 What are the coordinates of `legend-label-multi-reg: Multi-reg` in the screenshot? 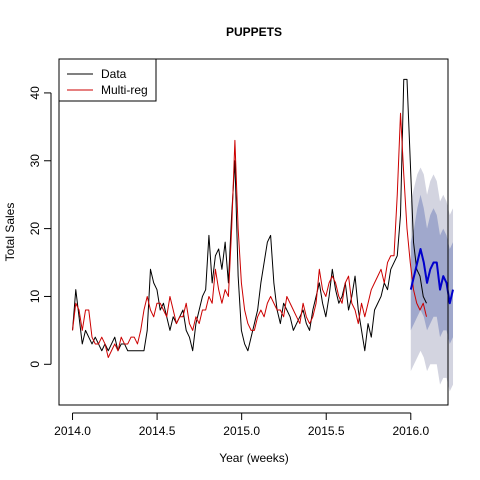 It's located at (124, 90).